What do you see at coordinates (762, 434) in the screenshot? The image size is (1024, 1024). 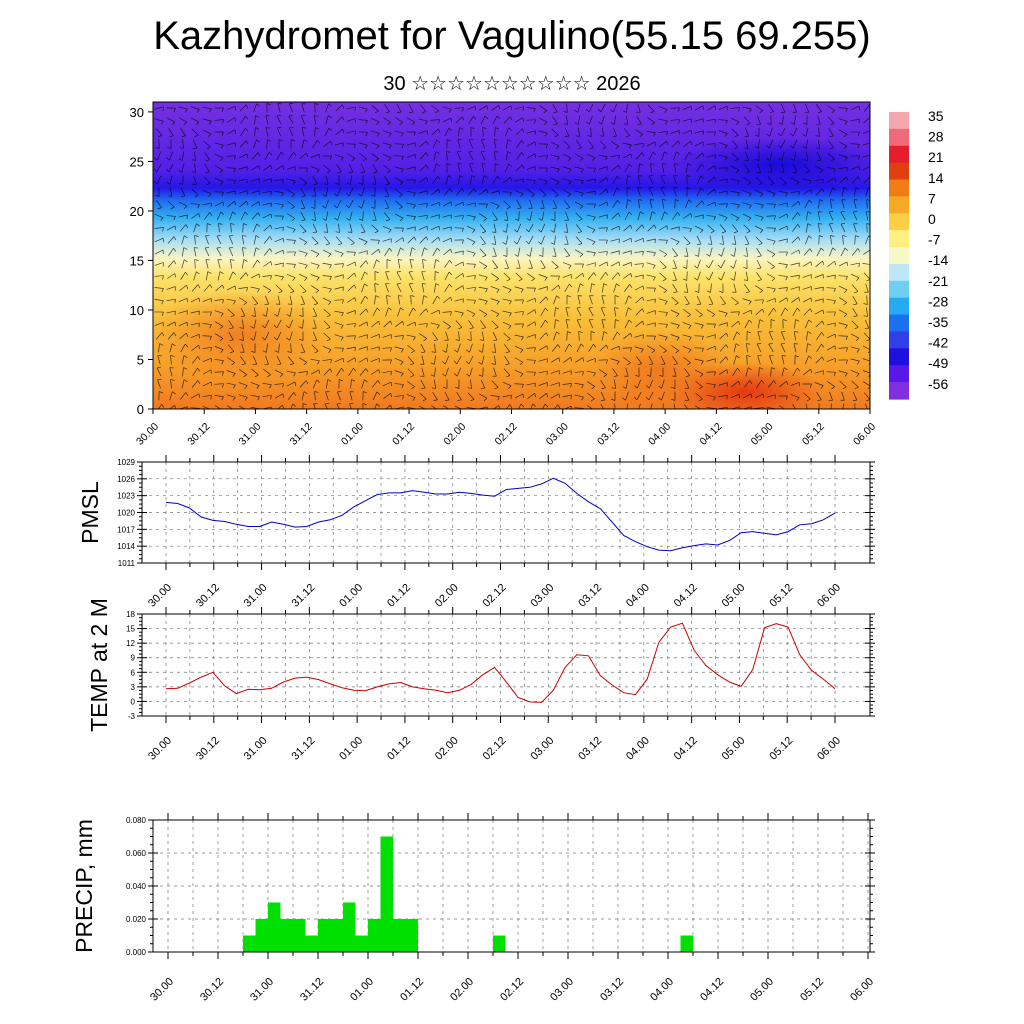 I see `x-tick-label: 05.00` at bounding box center [762, 434].